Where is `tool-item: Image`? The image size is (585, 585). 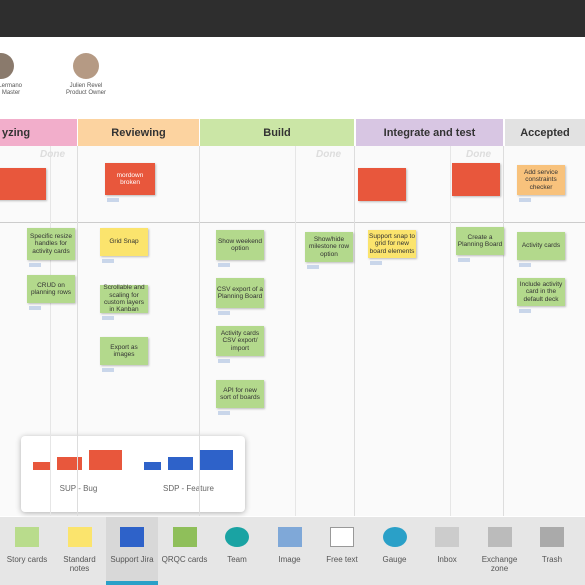
tool-item: Image is located at coordinates (290, 551).